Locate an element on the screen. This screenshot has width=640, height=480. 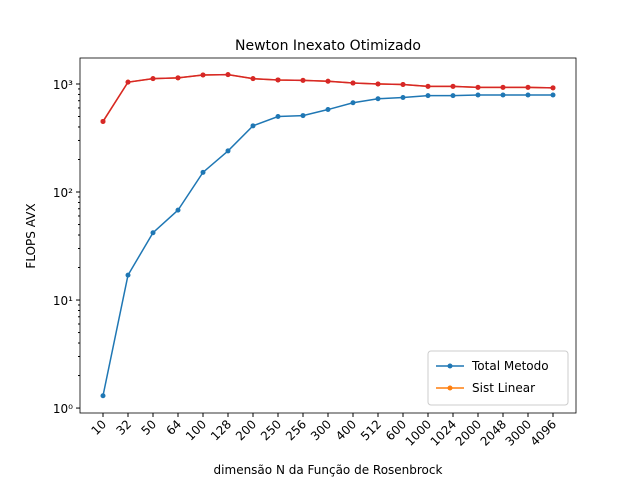
y-tick-label: 10⁰ is located at coordinates (63, 409).